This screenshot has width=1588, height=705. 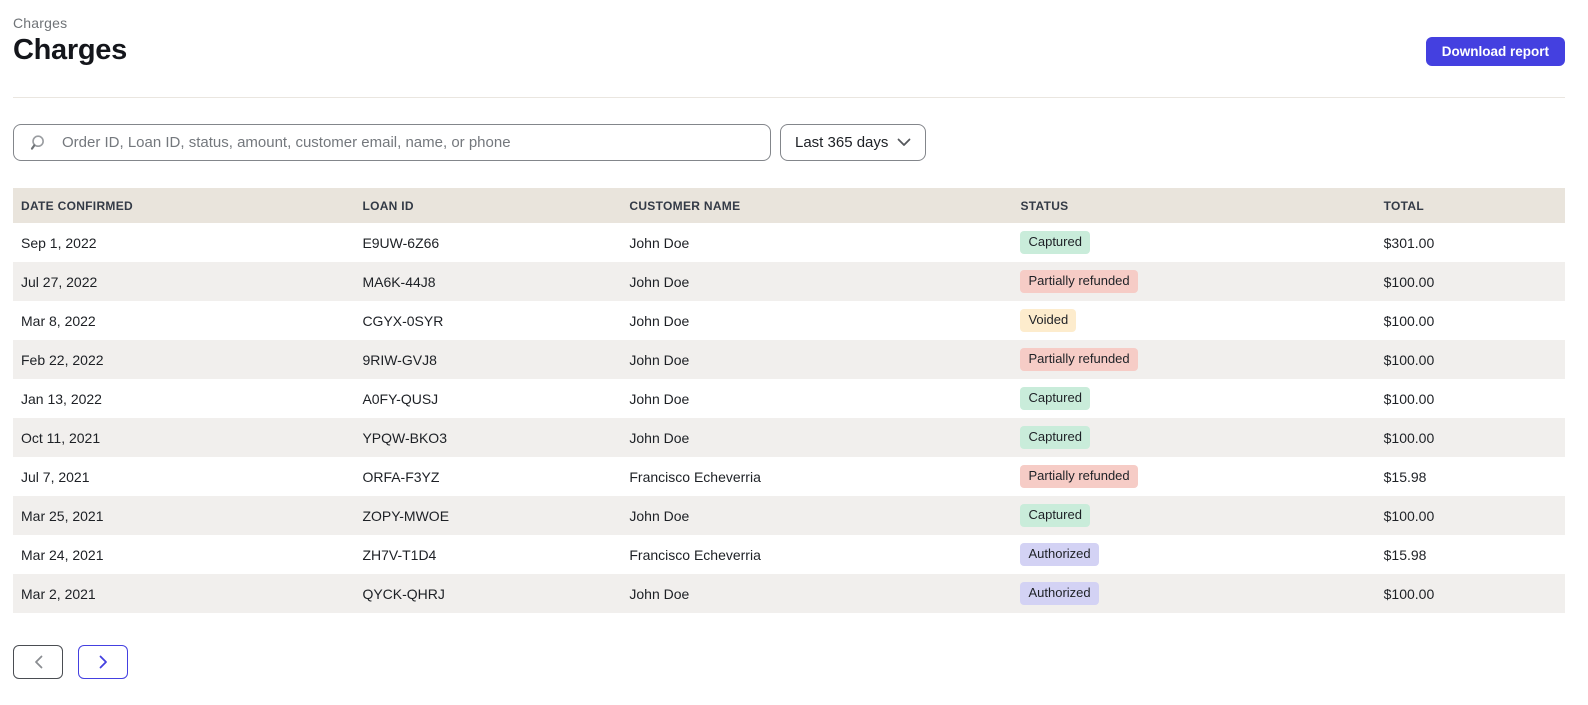 I want to click on cell-date-confirmed: Oct 11, 2021, so click(x=61, y=437).